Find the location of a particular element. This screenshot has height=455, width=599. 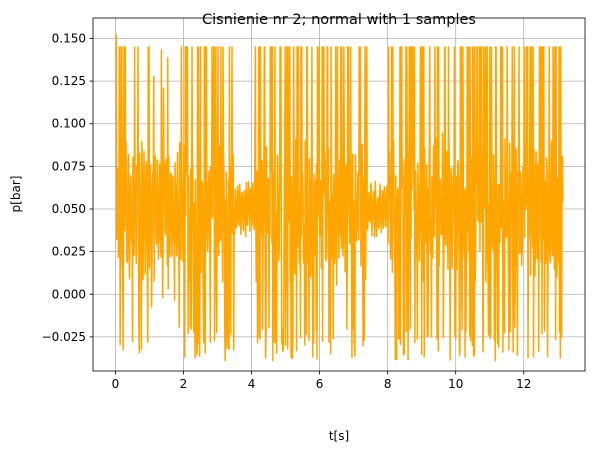

y-tick-label: −0.025 is located at coordinates (64, 337).